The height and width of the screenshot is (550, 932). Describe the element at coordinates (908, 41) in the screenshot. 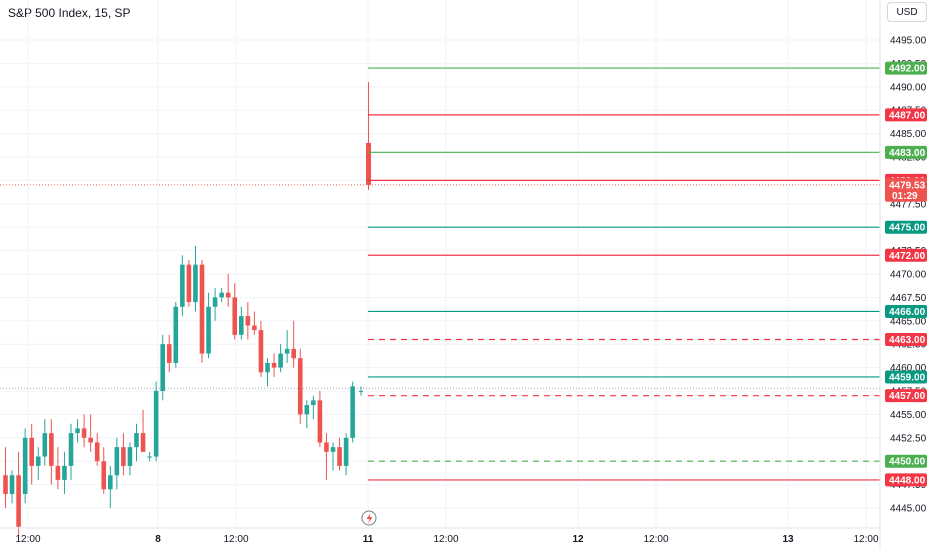

I see `price-tick-label: 4495.00` at that location.